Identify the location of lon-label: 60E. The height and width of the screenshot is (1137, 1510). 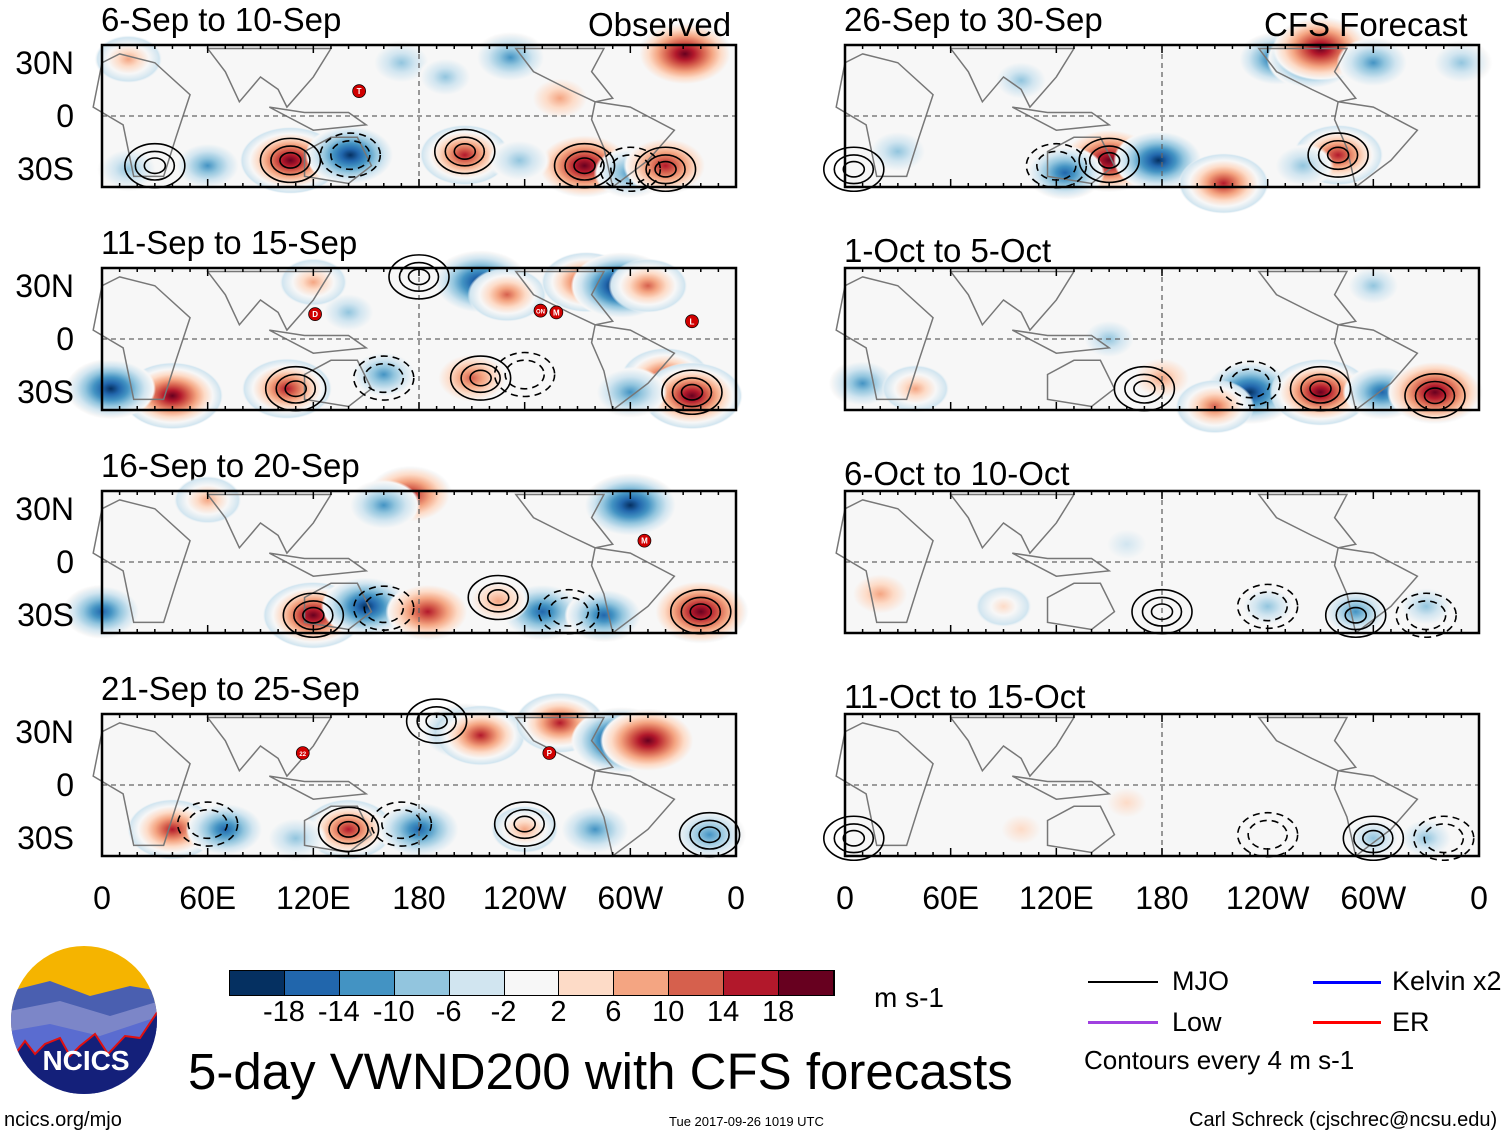
(208, 898).